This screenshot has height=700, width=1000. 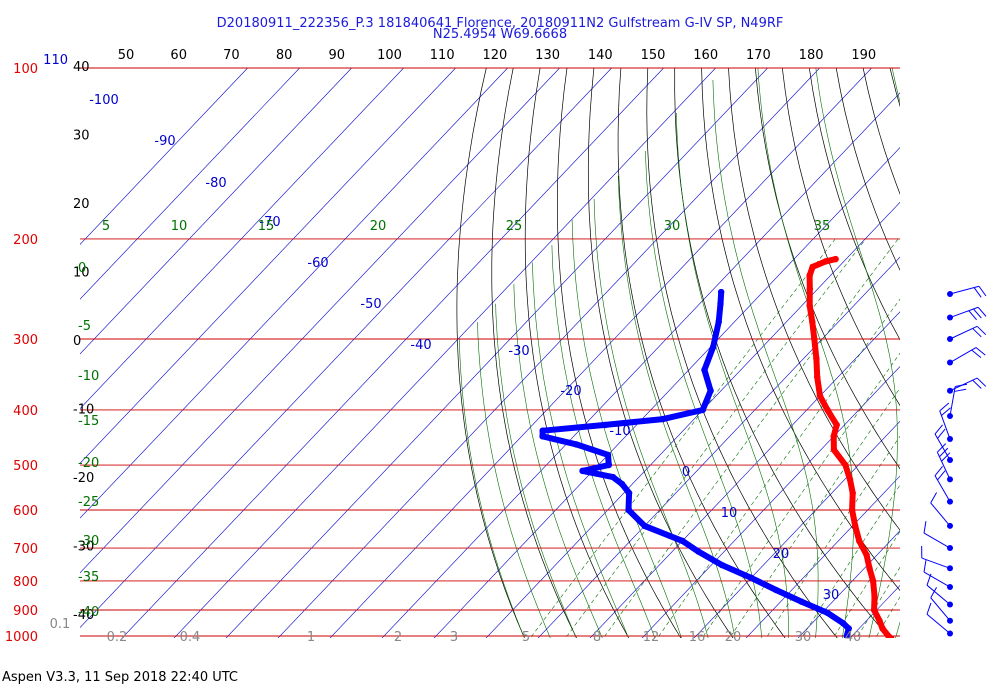 I want to click on isotherm-label: -80, so click(x=215, y=183).